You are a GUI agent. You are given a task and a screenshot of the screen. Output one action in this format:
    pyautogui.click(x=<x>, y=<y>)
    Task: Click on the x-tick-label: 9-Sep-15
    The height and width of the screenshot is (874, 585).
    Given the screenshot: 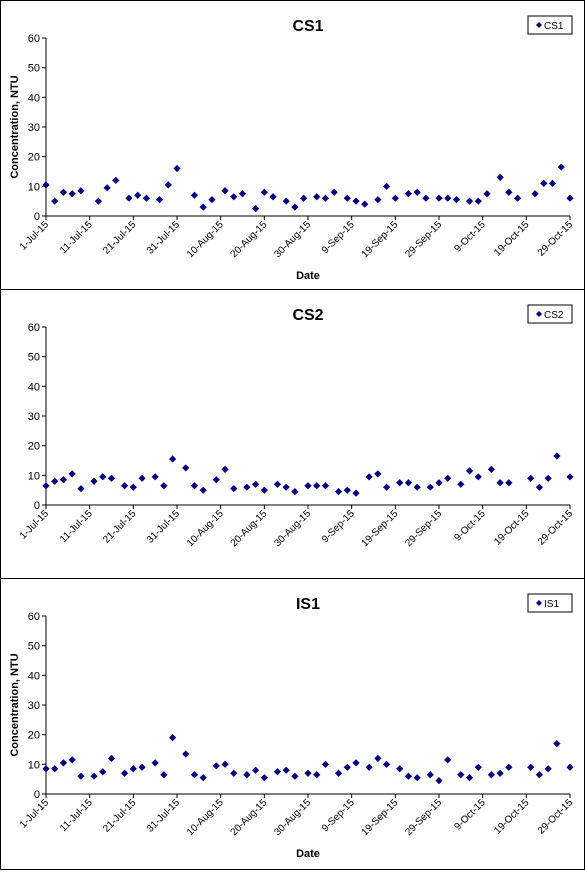 What is the action you would take?
    pyautogui.click(x=338, y=526)
    